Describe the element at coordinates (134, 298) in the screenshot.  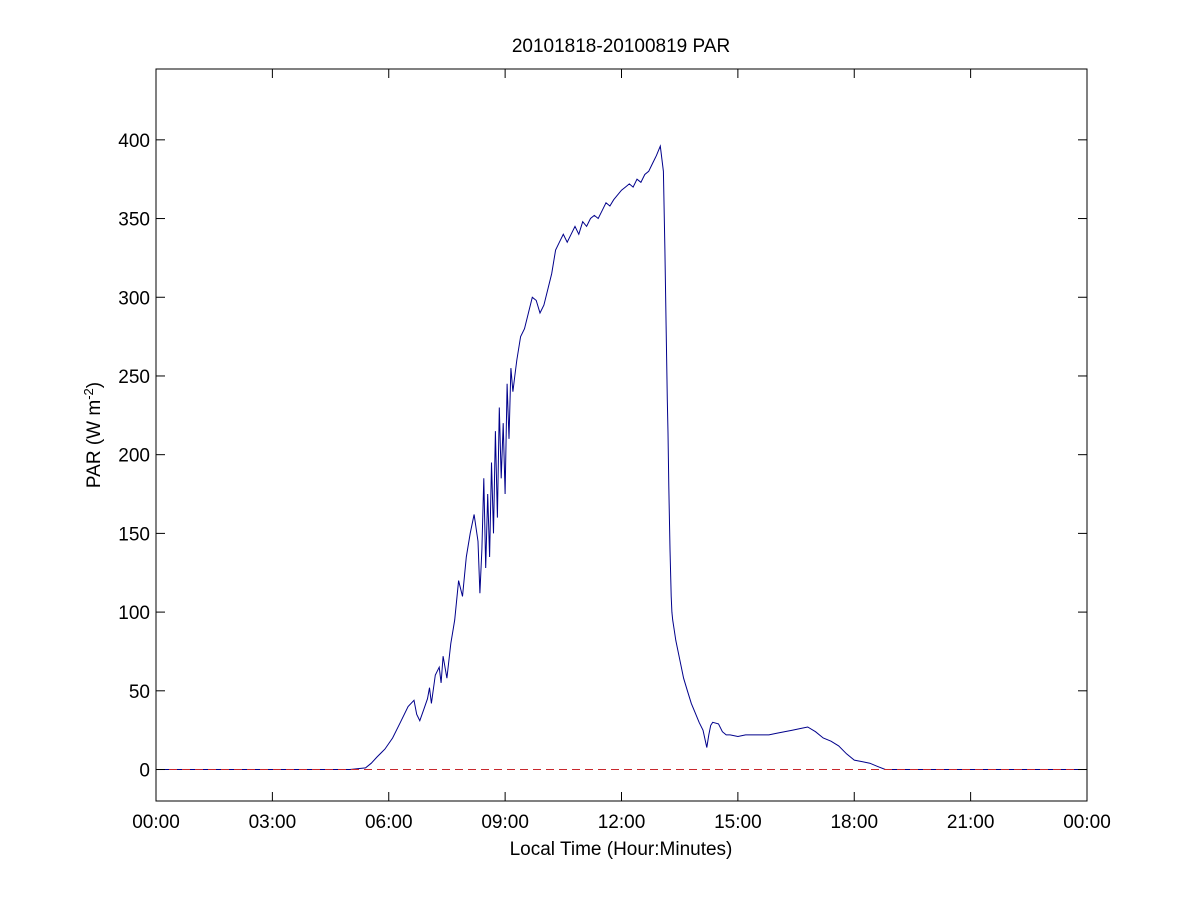
I see `y-tick-label: 300` at that location.